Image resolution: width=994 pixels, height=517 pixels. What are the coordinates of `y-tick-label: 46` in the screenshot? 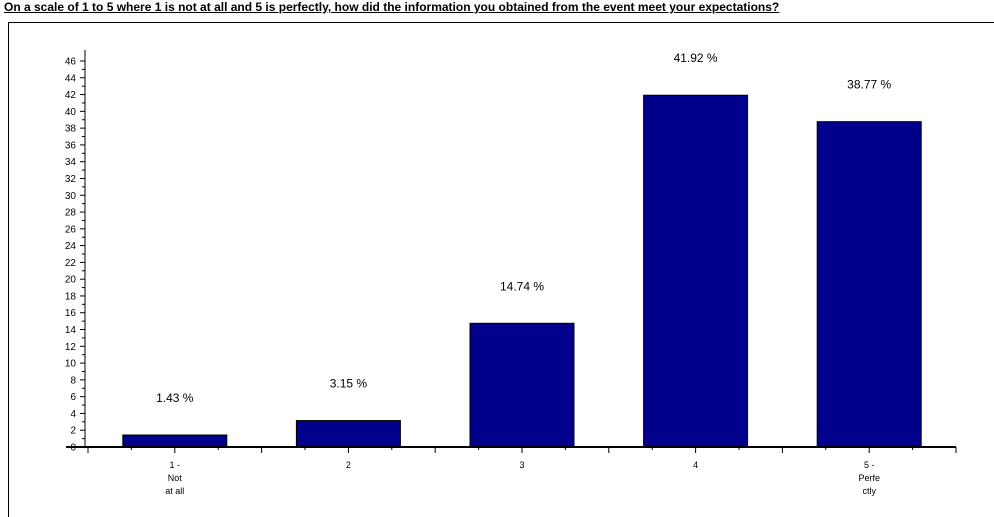 It's located at (71, 62).